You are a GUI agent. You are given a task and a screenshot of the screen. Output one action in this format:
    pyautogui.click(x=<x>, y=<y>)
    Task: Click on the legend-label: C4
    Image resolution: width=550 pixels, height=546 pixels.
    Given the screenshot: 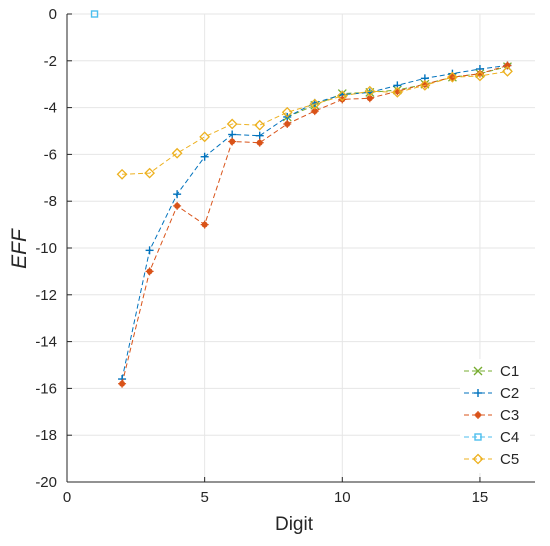 What is the action you would take?
    pyautogui.click(x=509, y=437)
    